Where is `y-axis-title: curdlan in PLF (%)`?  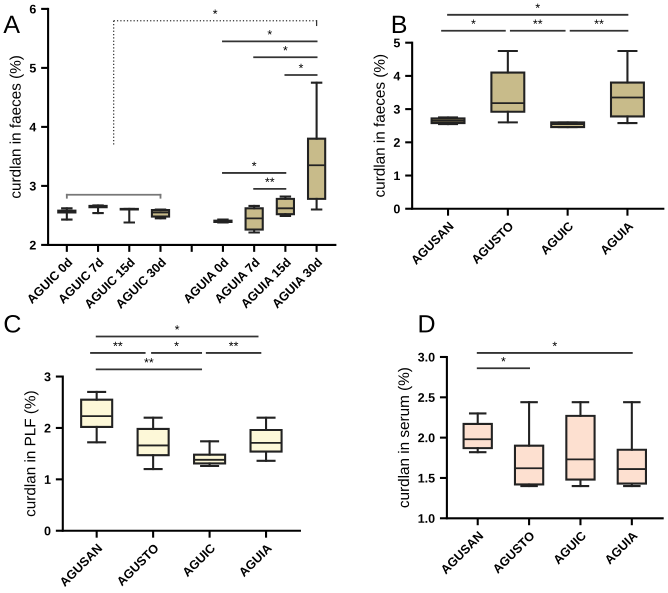
y-axis-title: curdlan in PLF (%) is located at coordinates (31, 453).